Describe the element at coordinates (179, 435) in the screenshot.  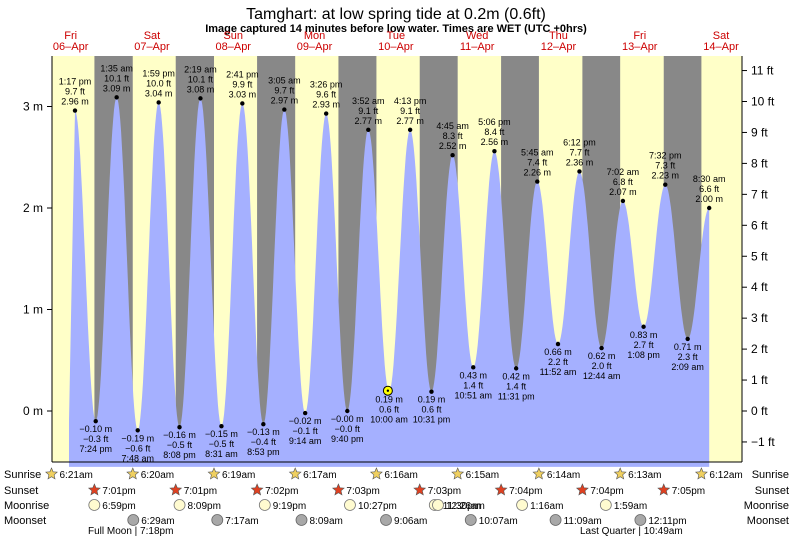
I see `low-tide-m: −0.16 m` at that location.